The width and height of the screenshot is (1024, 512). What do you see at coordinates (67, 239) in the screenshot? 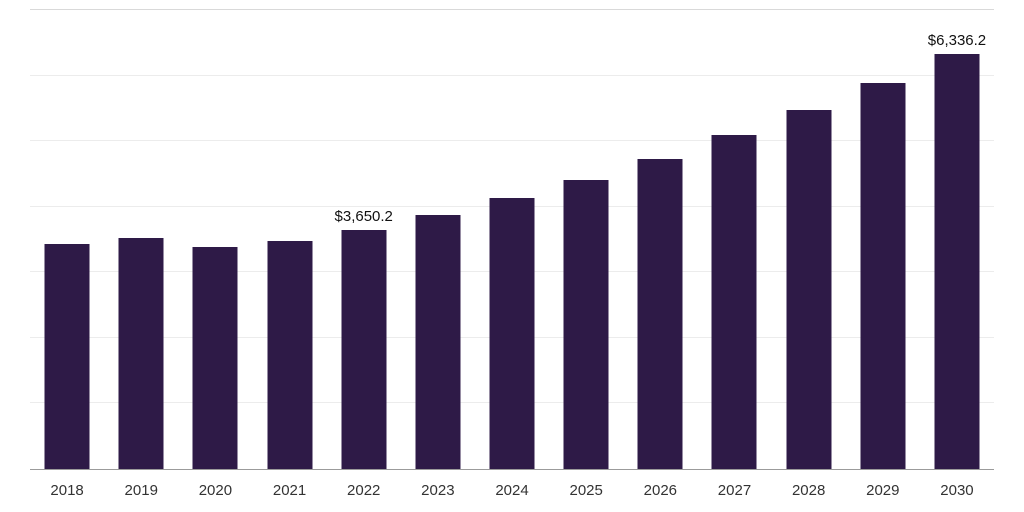
I see `bar-column-2018` at bounding box center [67, 239].